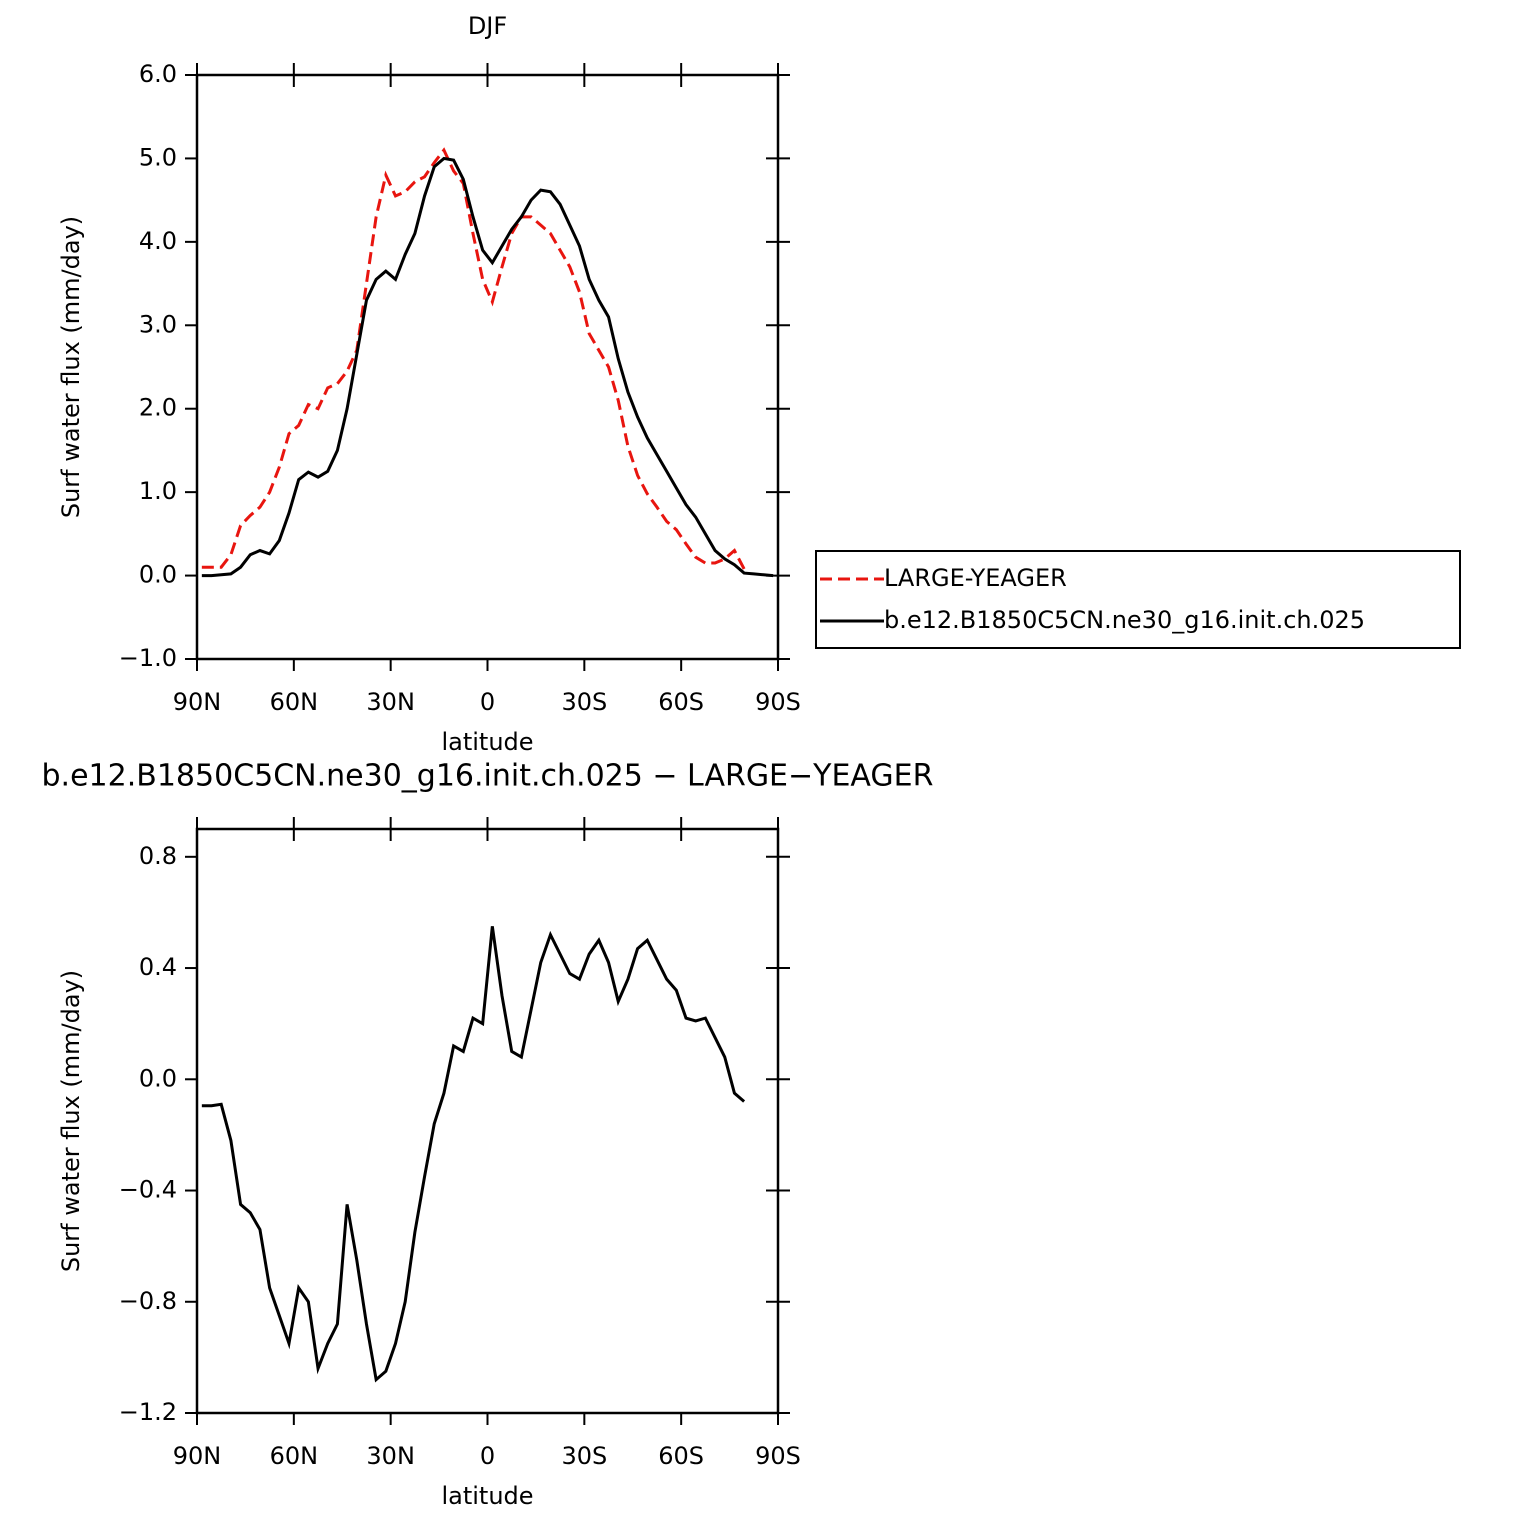 This screenshot has width=1517, height=1519. Describe the element at coordinates (158, 324) in the screenshot. I see `y-tick-label: 3.0` at that location.